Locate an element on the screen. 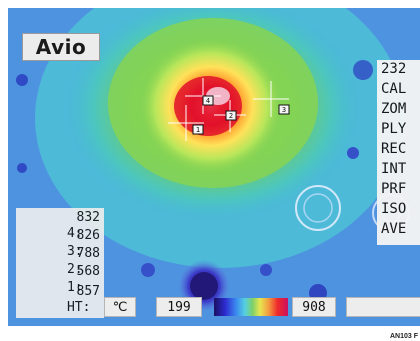  cursor-3: 3 is located at coordinates (271, 99).